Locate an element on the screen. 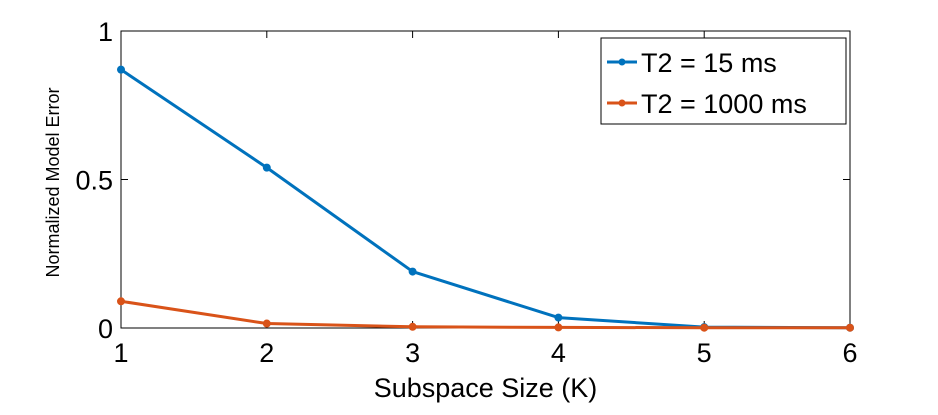  y-tick-label: 0 is located at coordinates (105, 329).